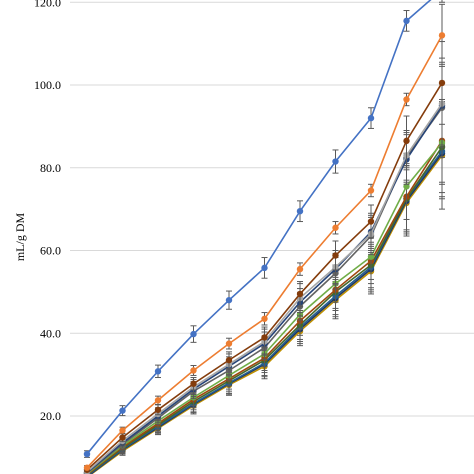 The image size is (474, 474). I want to click on y-tick-label: 60.0, so click(50, 251).